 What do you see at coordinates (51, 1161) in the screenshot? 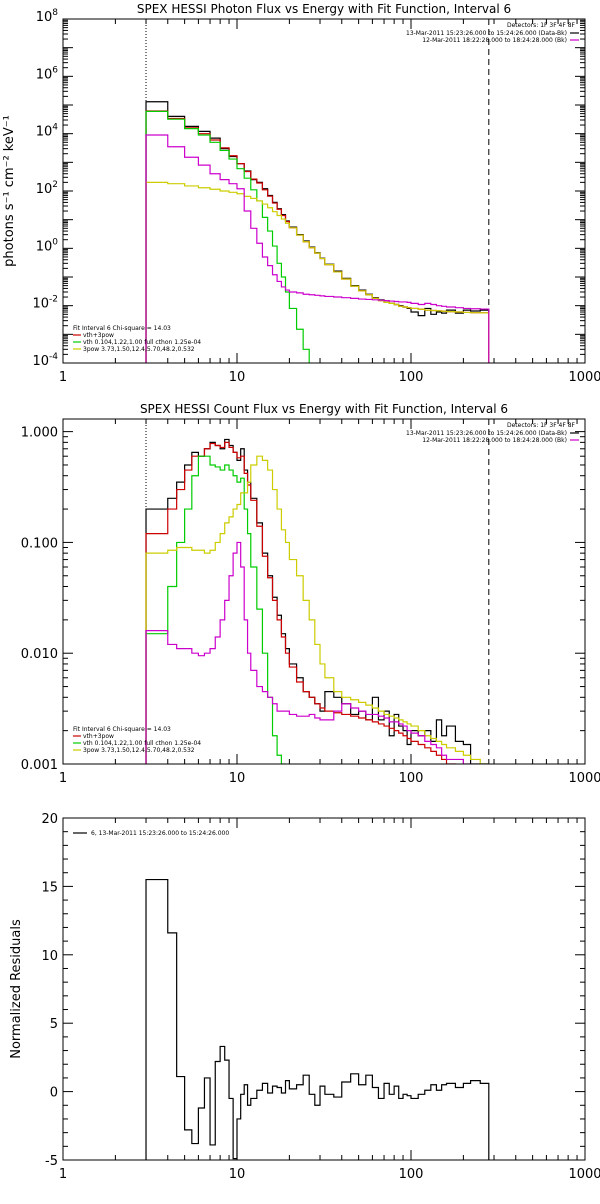
I see `y-tick-label: -5` at bounding box center [51, 1161].